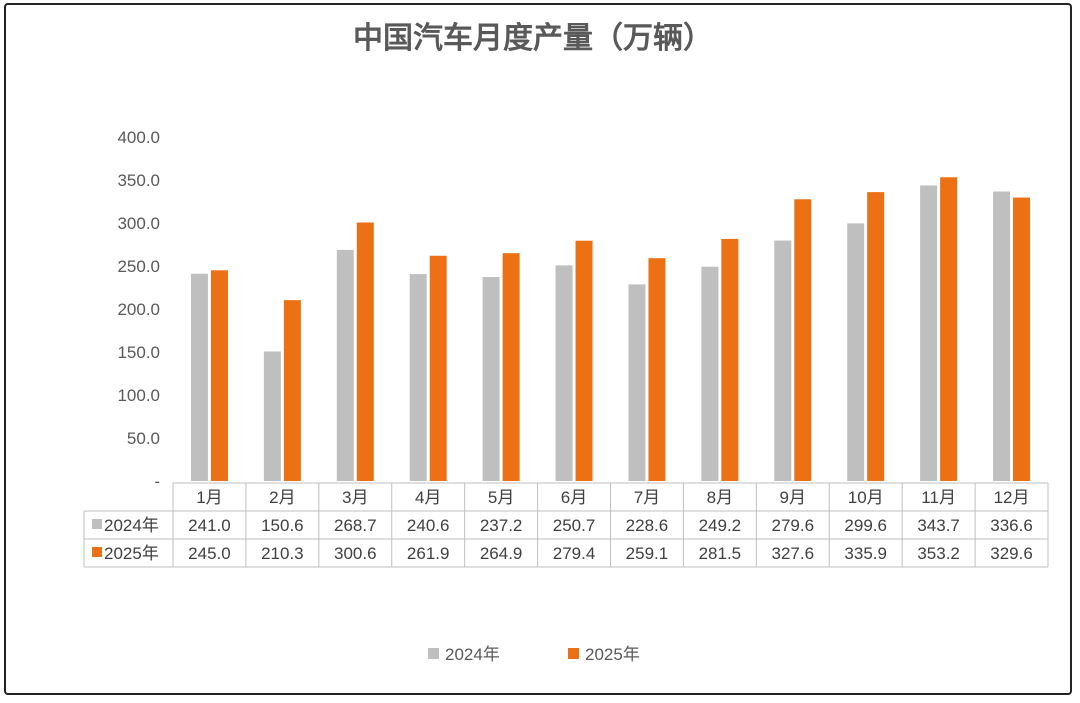  Describe the element at coordinates (501, 553) in the screenshot. I see `data-label: 264.9` at that location.